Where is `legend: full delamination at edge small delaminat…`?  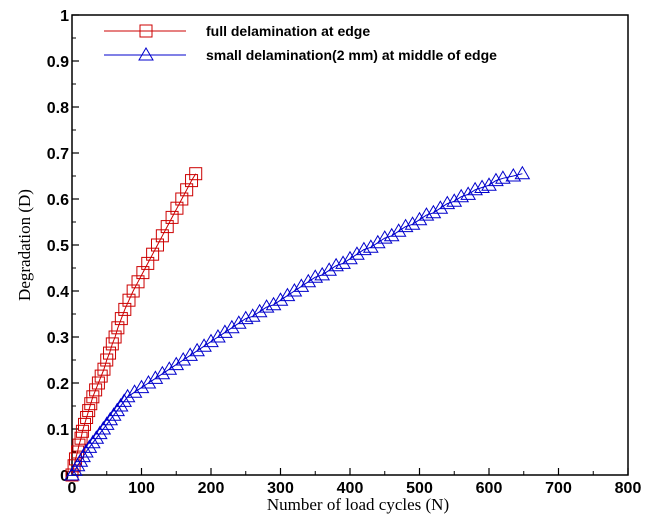 legend: full delamination at edge small delaminat… is located at coordinates (300, 43).